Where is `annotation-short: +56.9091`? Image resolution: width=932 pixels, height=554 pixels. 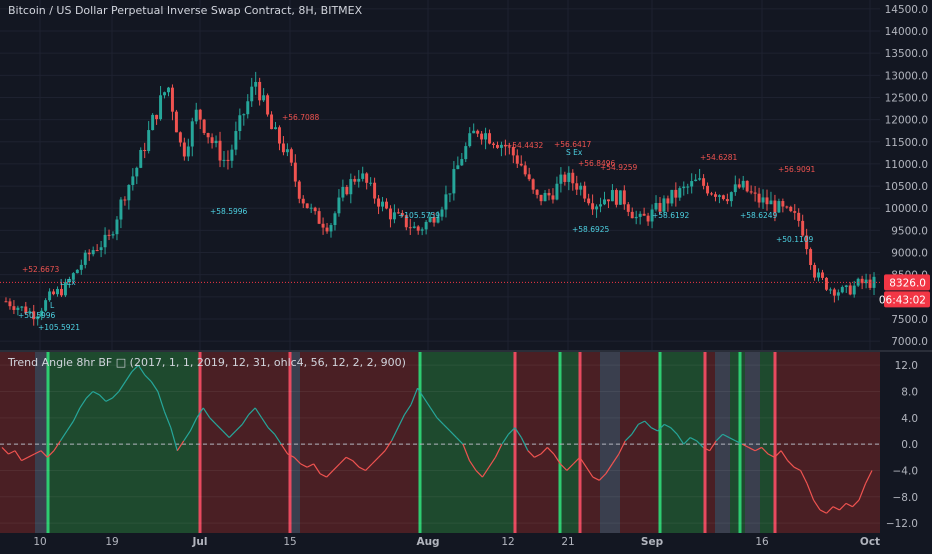
annotation-short: +56.9091 is located at coordinates (797, 169).